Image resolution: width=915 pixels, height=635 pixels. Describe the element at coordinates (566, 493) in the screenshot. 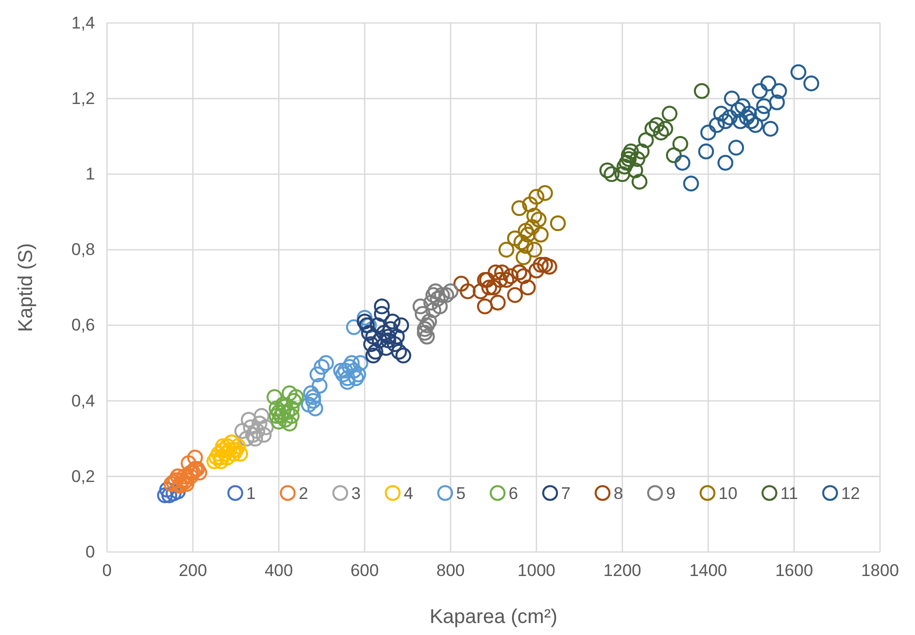

I see `legend-label: 7` at that location.